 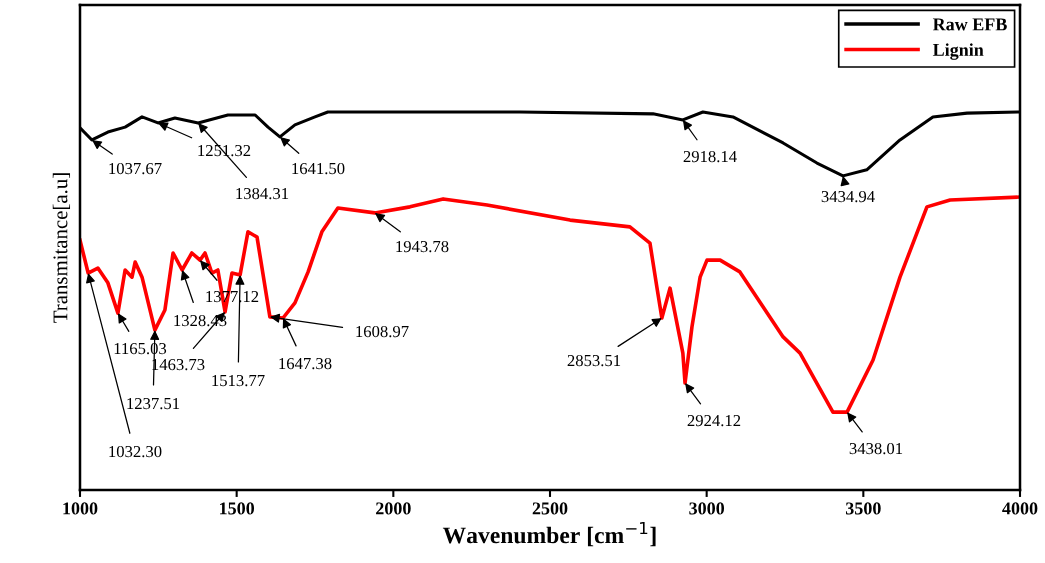 I want to click on x-tick-label: 3000, so click(x=707, y=508).